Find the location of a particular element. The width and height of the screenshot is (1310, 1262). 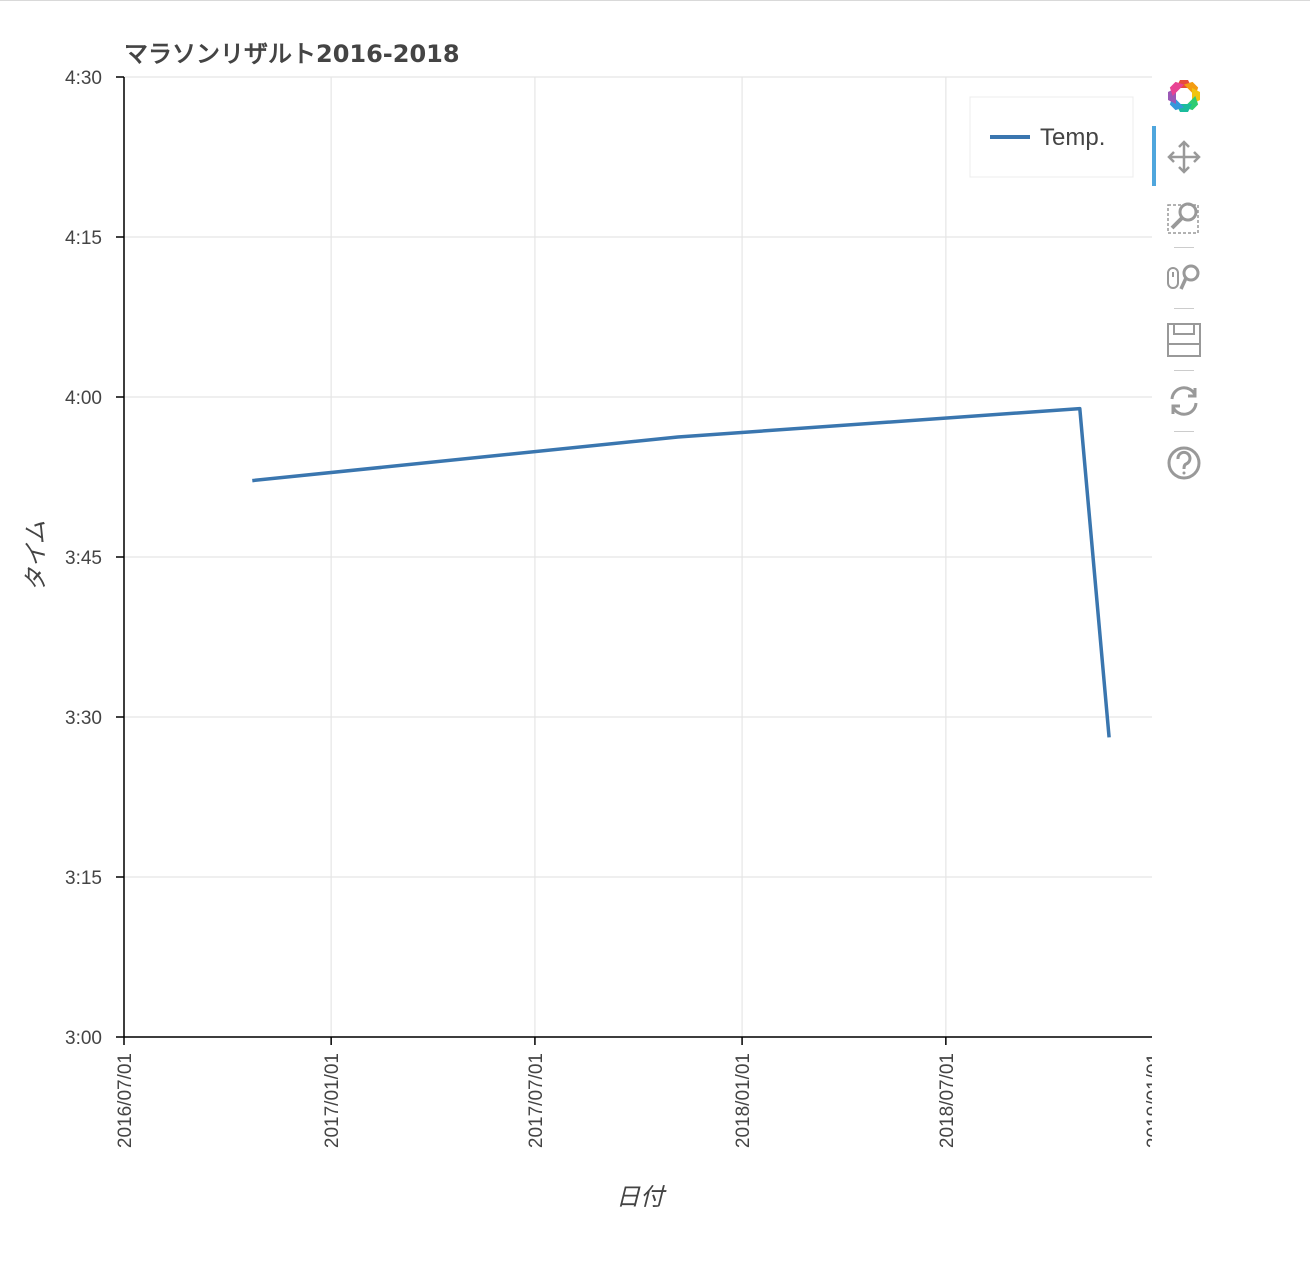

x-tick-label: 2018/07/01 is located at coordinates (947, 1100).